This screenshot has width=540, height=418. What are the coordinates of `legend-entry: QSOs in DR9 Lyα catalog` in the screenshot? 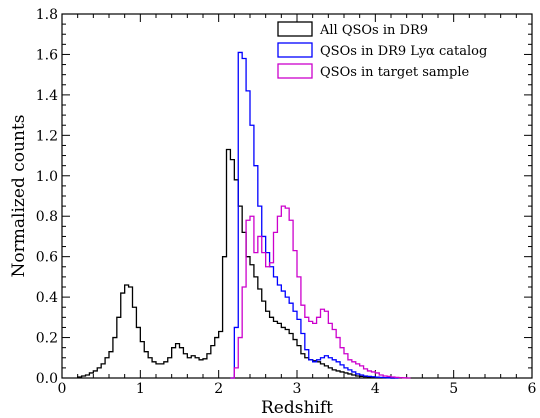 It's located at (403, 51).